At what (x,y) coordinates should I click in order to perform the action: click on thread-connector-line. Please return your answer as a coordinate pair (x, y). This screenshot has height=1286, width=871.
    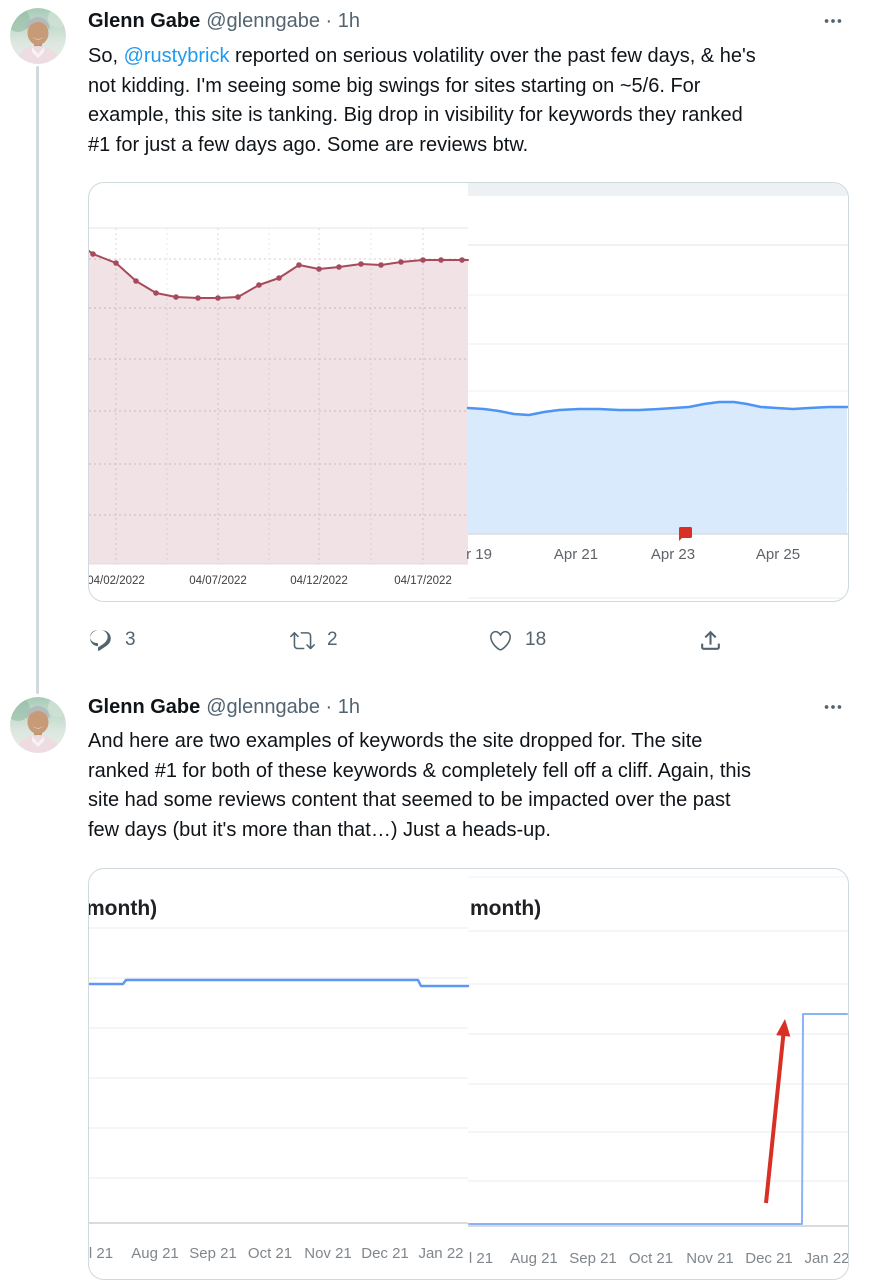
    Looking at the image, I should click on (37, 380).